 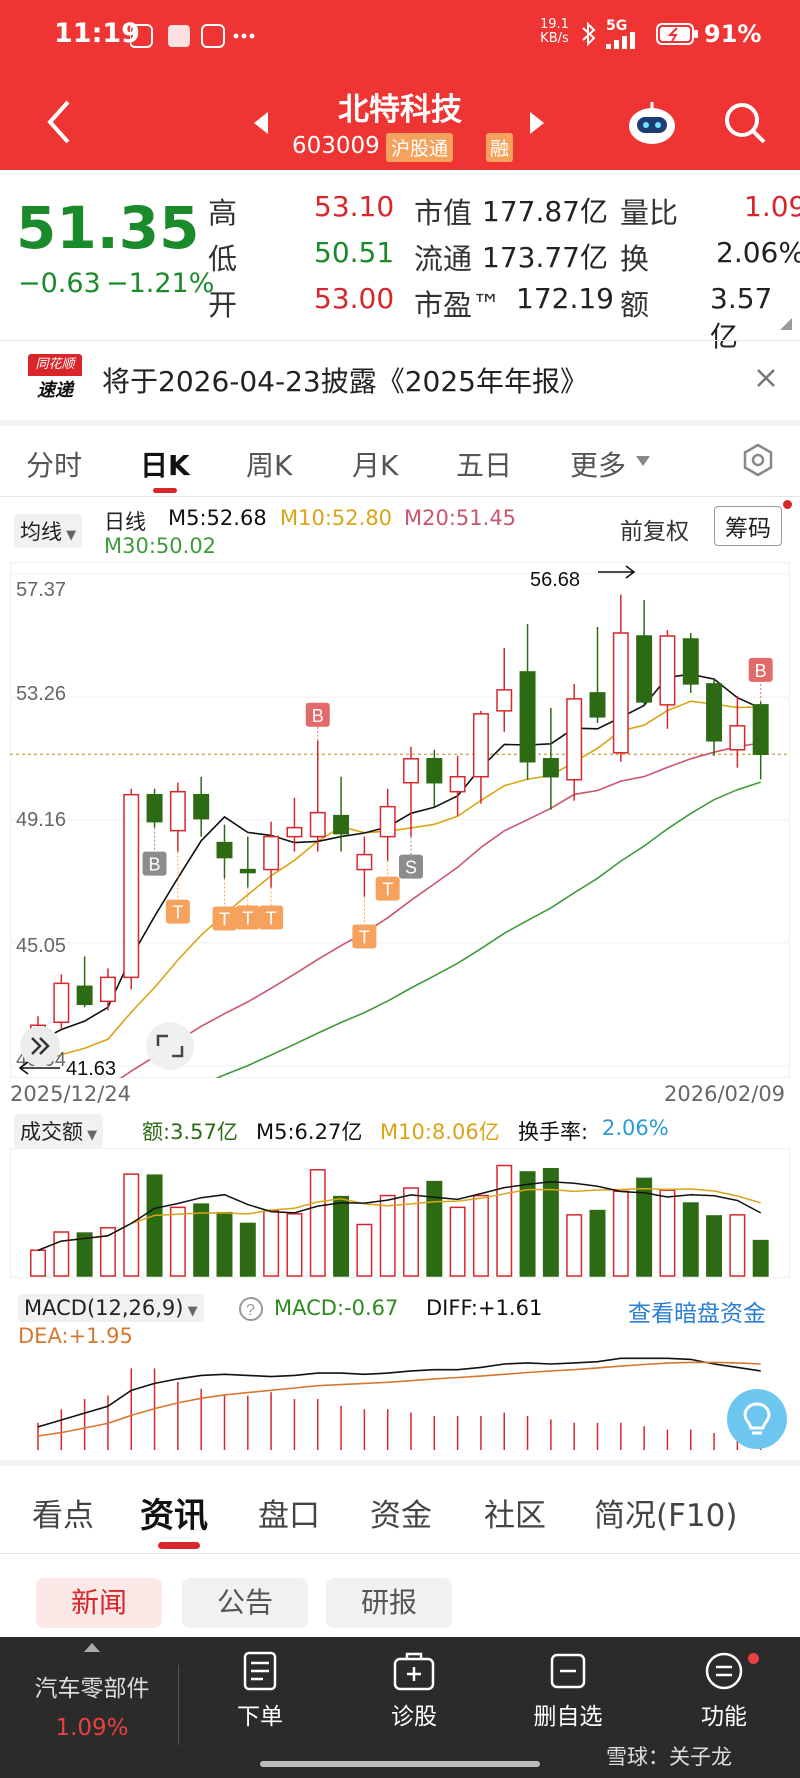 What do you see at coordinates (59, 1131) in the screenshot?
I see `volume-selector: 成交额 ▼` at bounding box center [59, 1131].